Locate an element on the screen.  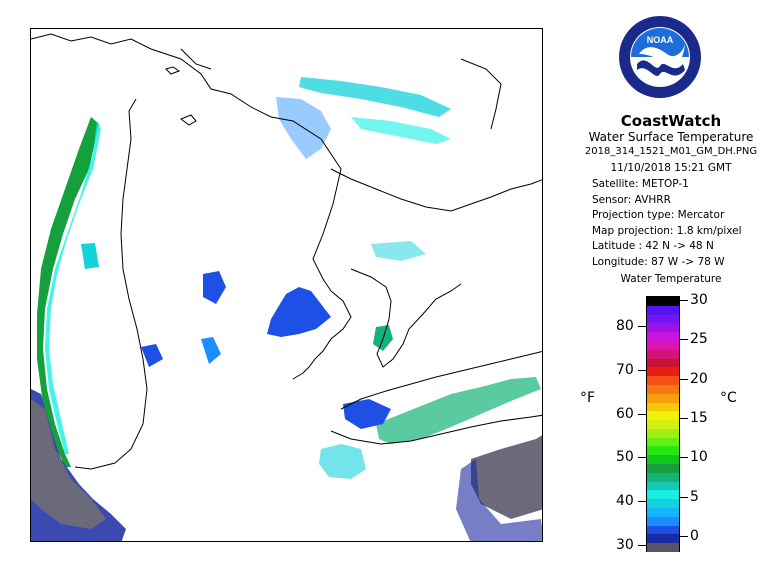
coastline-thumb is located at coordinates (322, 335).